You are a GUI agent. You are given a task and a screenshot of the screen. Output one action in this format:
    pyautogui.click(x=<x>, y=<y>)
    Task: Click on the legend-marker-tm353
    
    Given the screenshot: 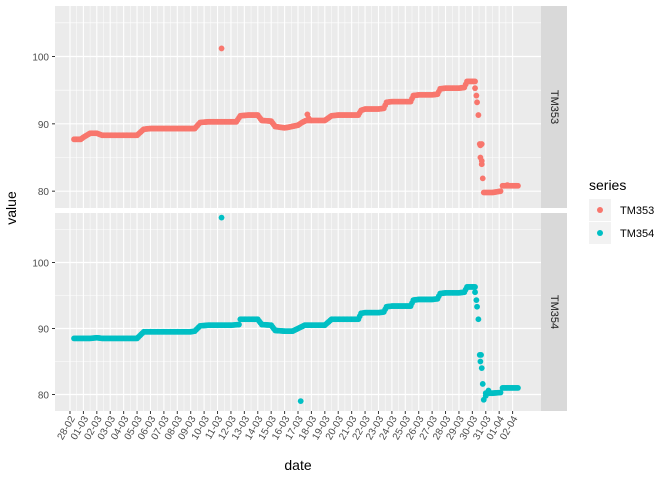 What is the action you would take?
    pyautogui.click(x=600, y=210)
    